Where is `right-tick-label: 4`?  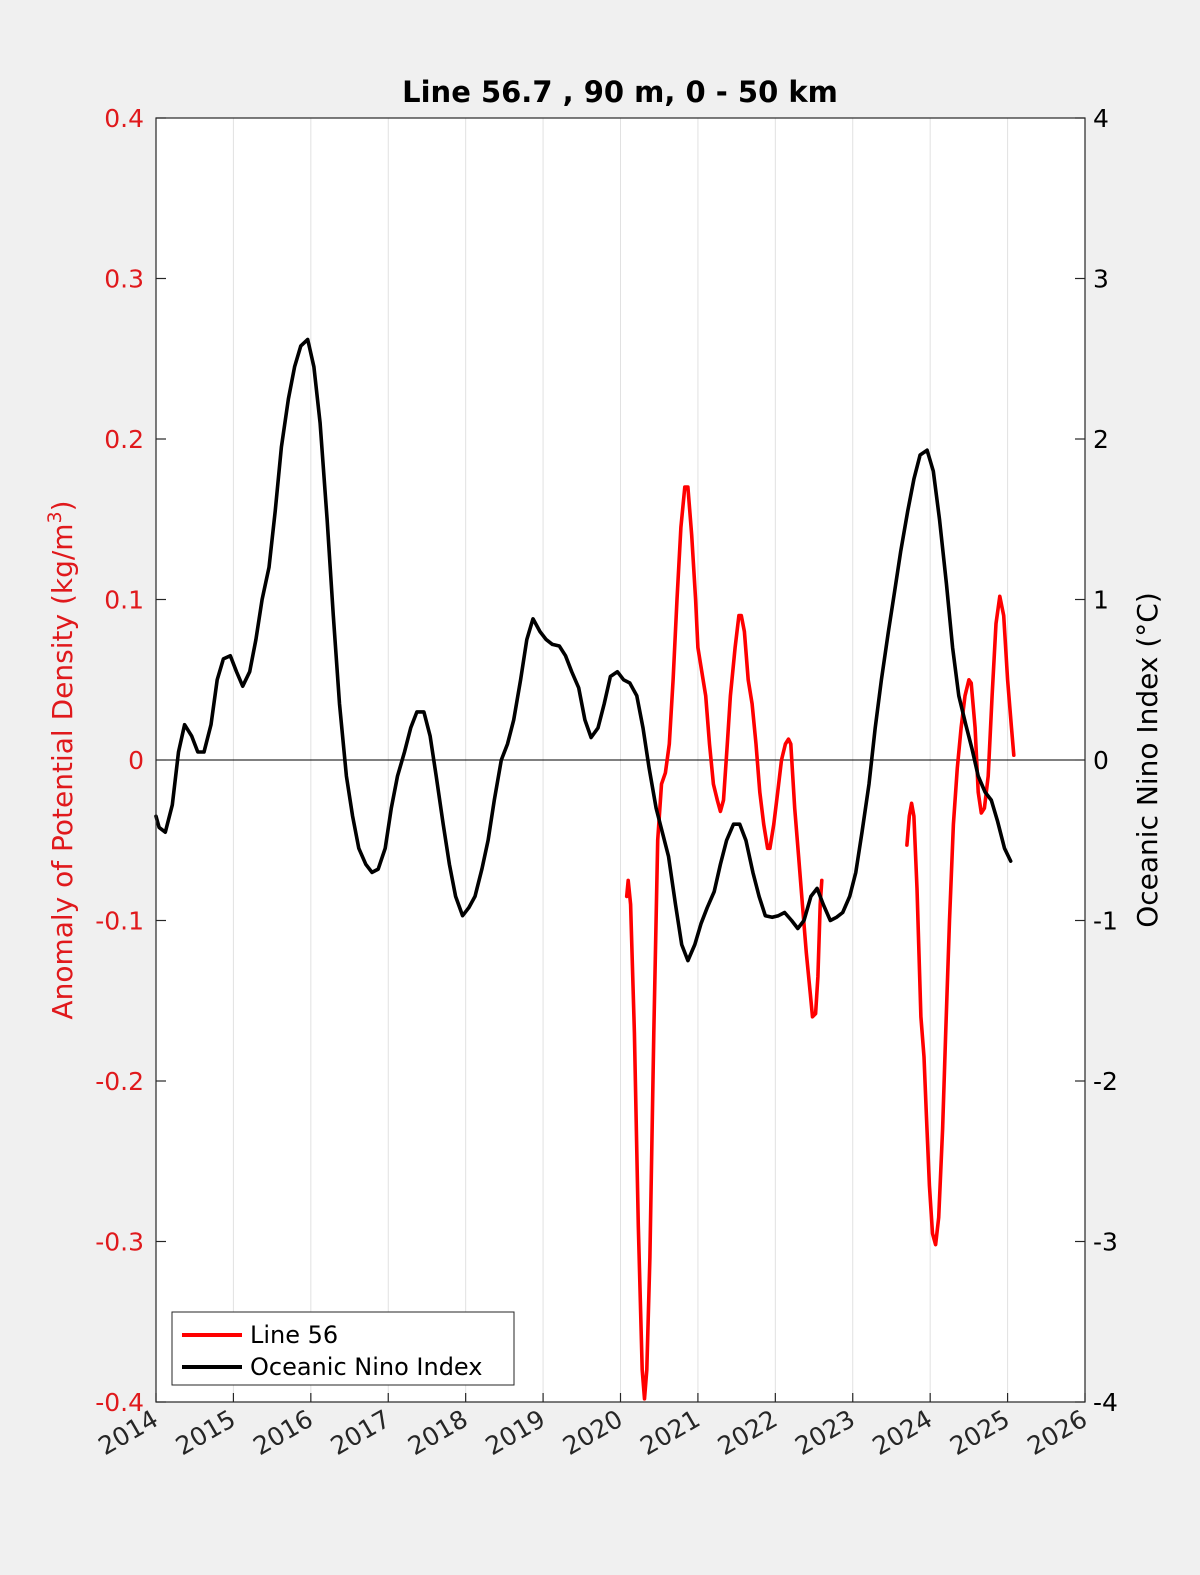
right-tick-label: 4 is located at coordinates (1101, 118).